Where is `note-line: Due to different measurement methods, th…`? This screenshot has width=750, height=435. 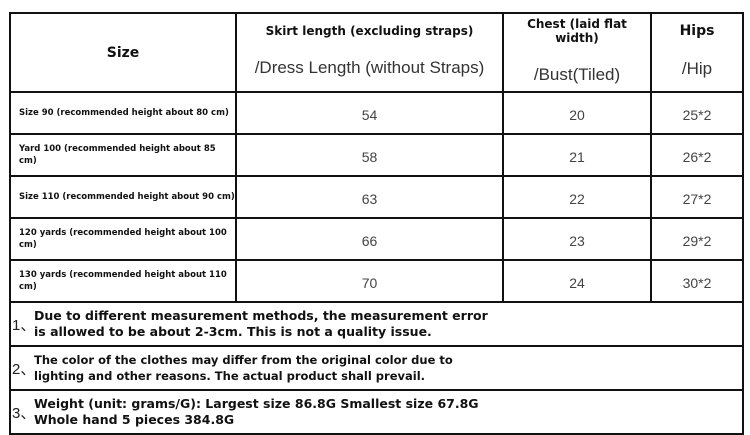
note-line: Due to different measurement methods, th… is located at coordinates (261, 315).